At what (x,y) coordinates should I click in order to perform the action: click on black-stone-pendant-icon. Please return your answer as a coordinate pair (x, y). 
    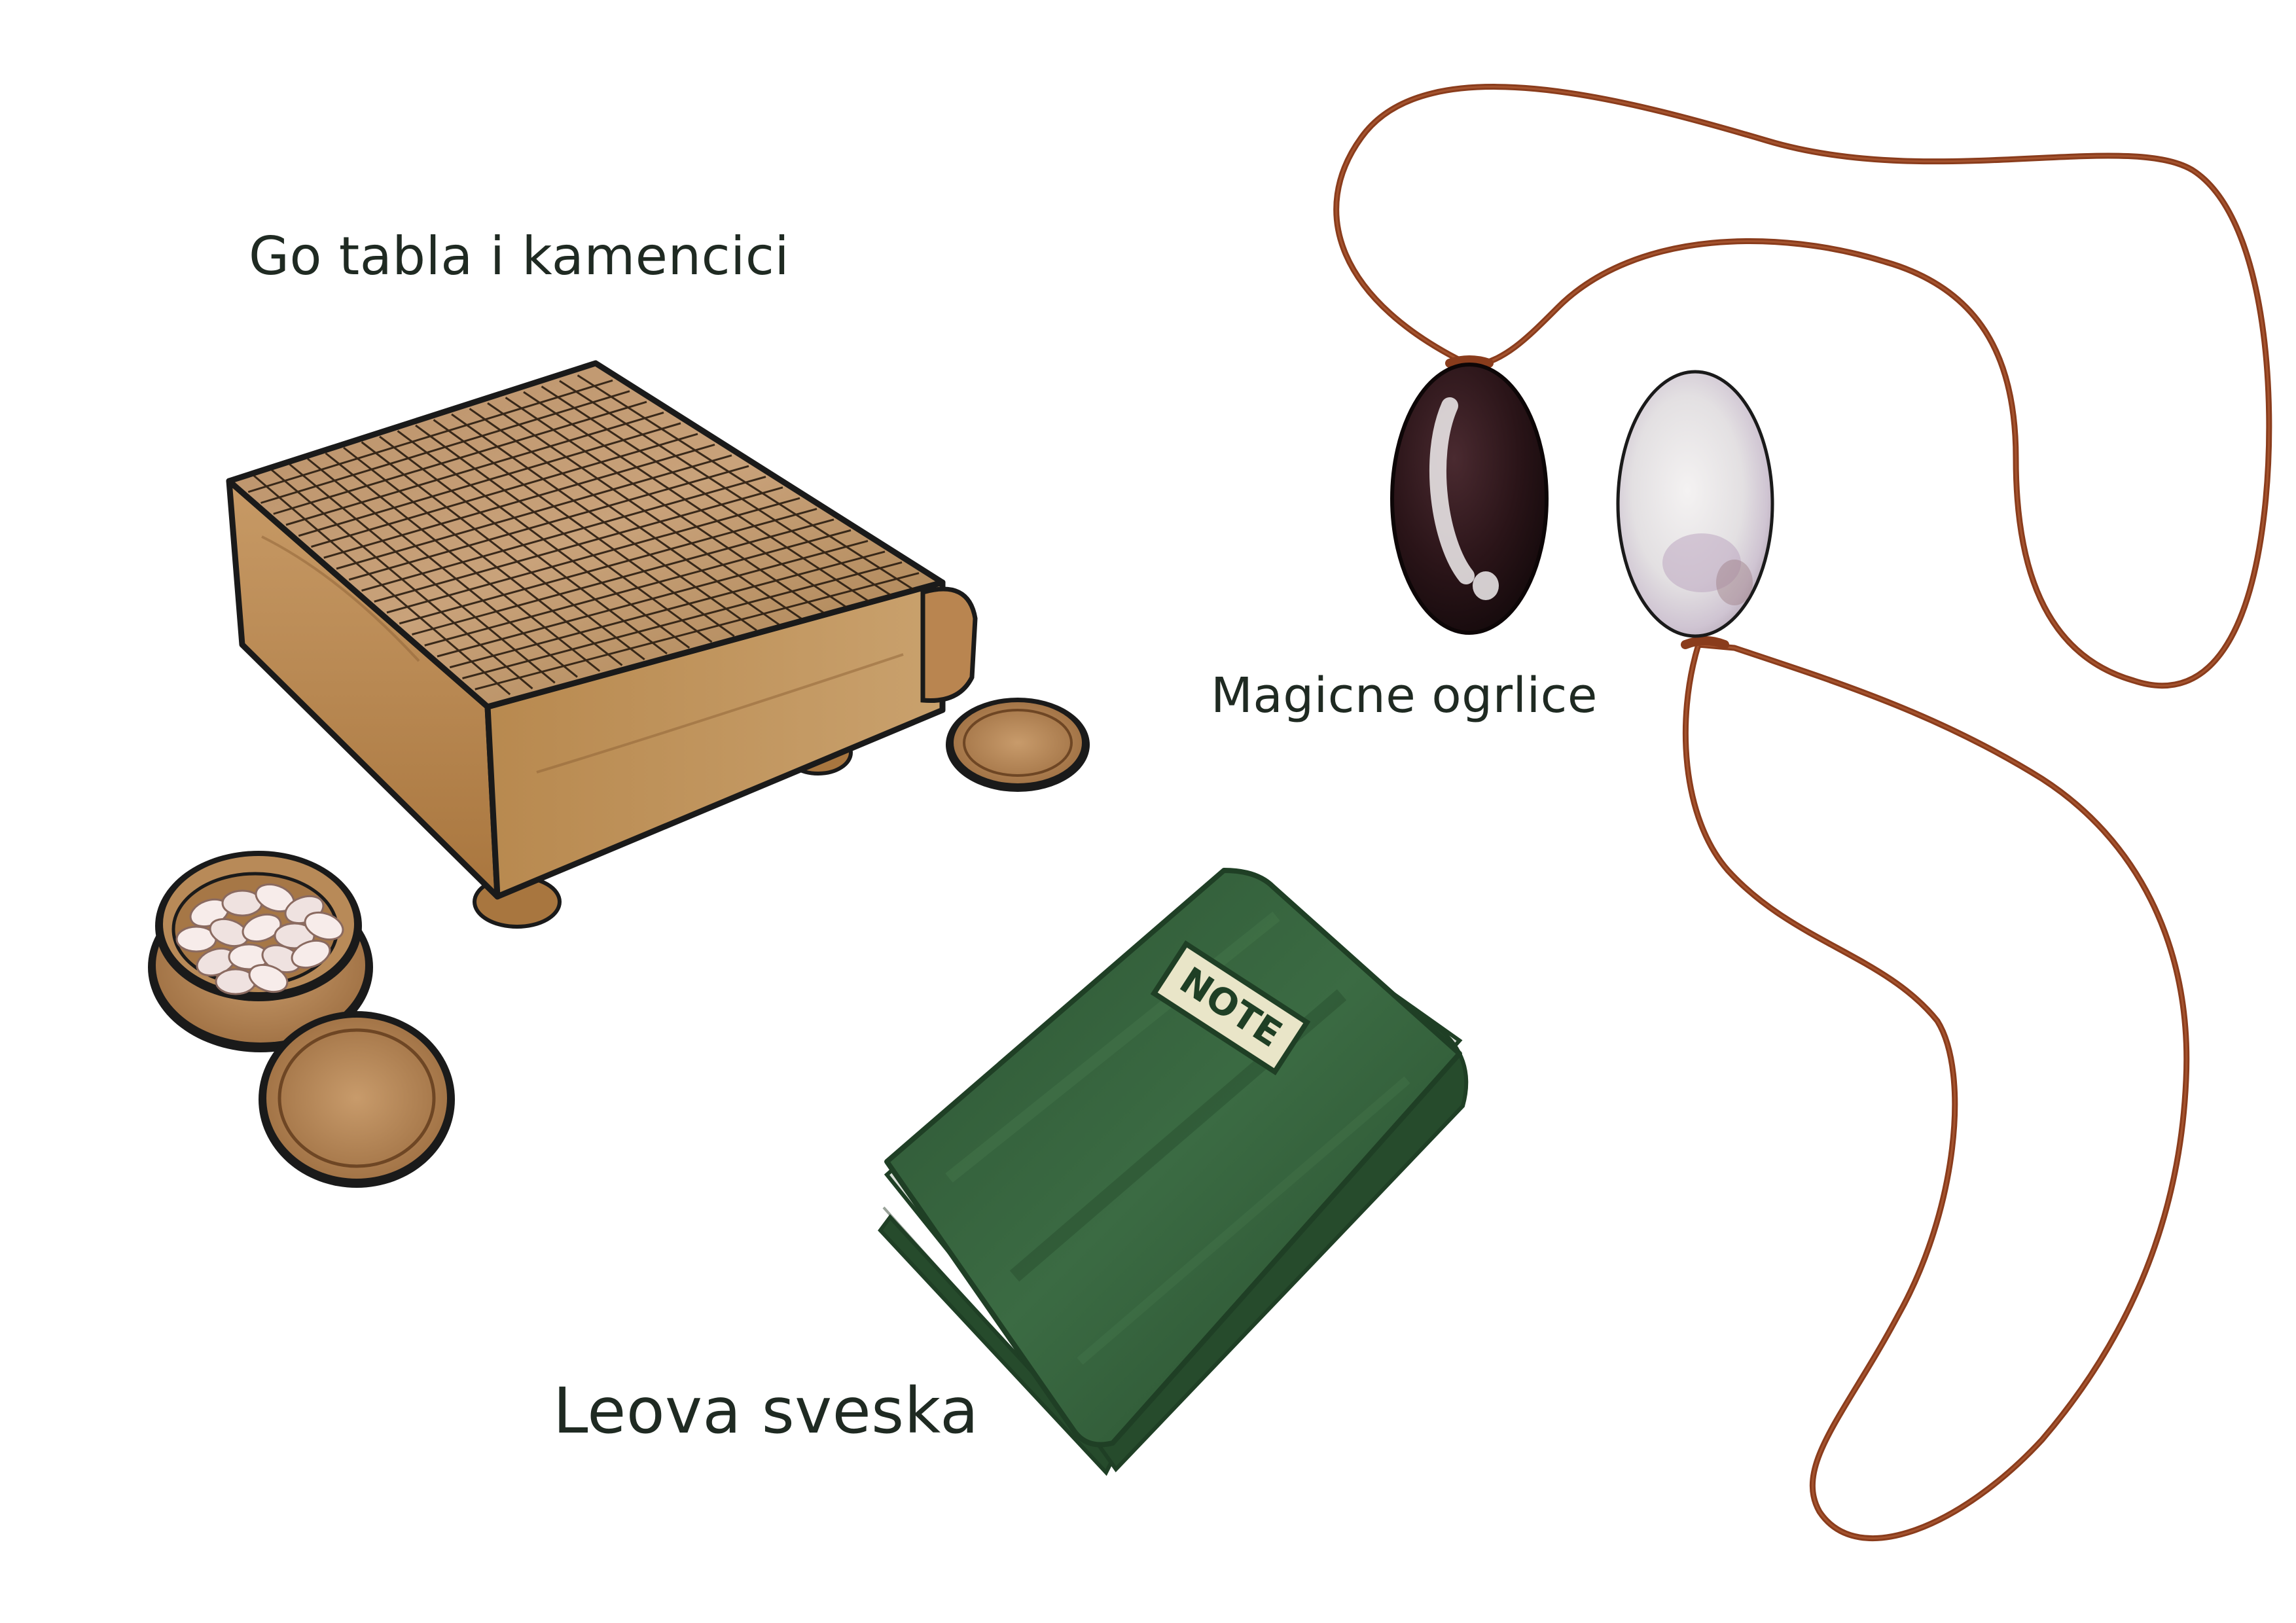
    Looking at the image, I should click on (1469, 499).